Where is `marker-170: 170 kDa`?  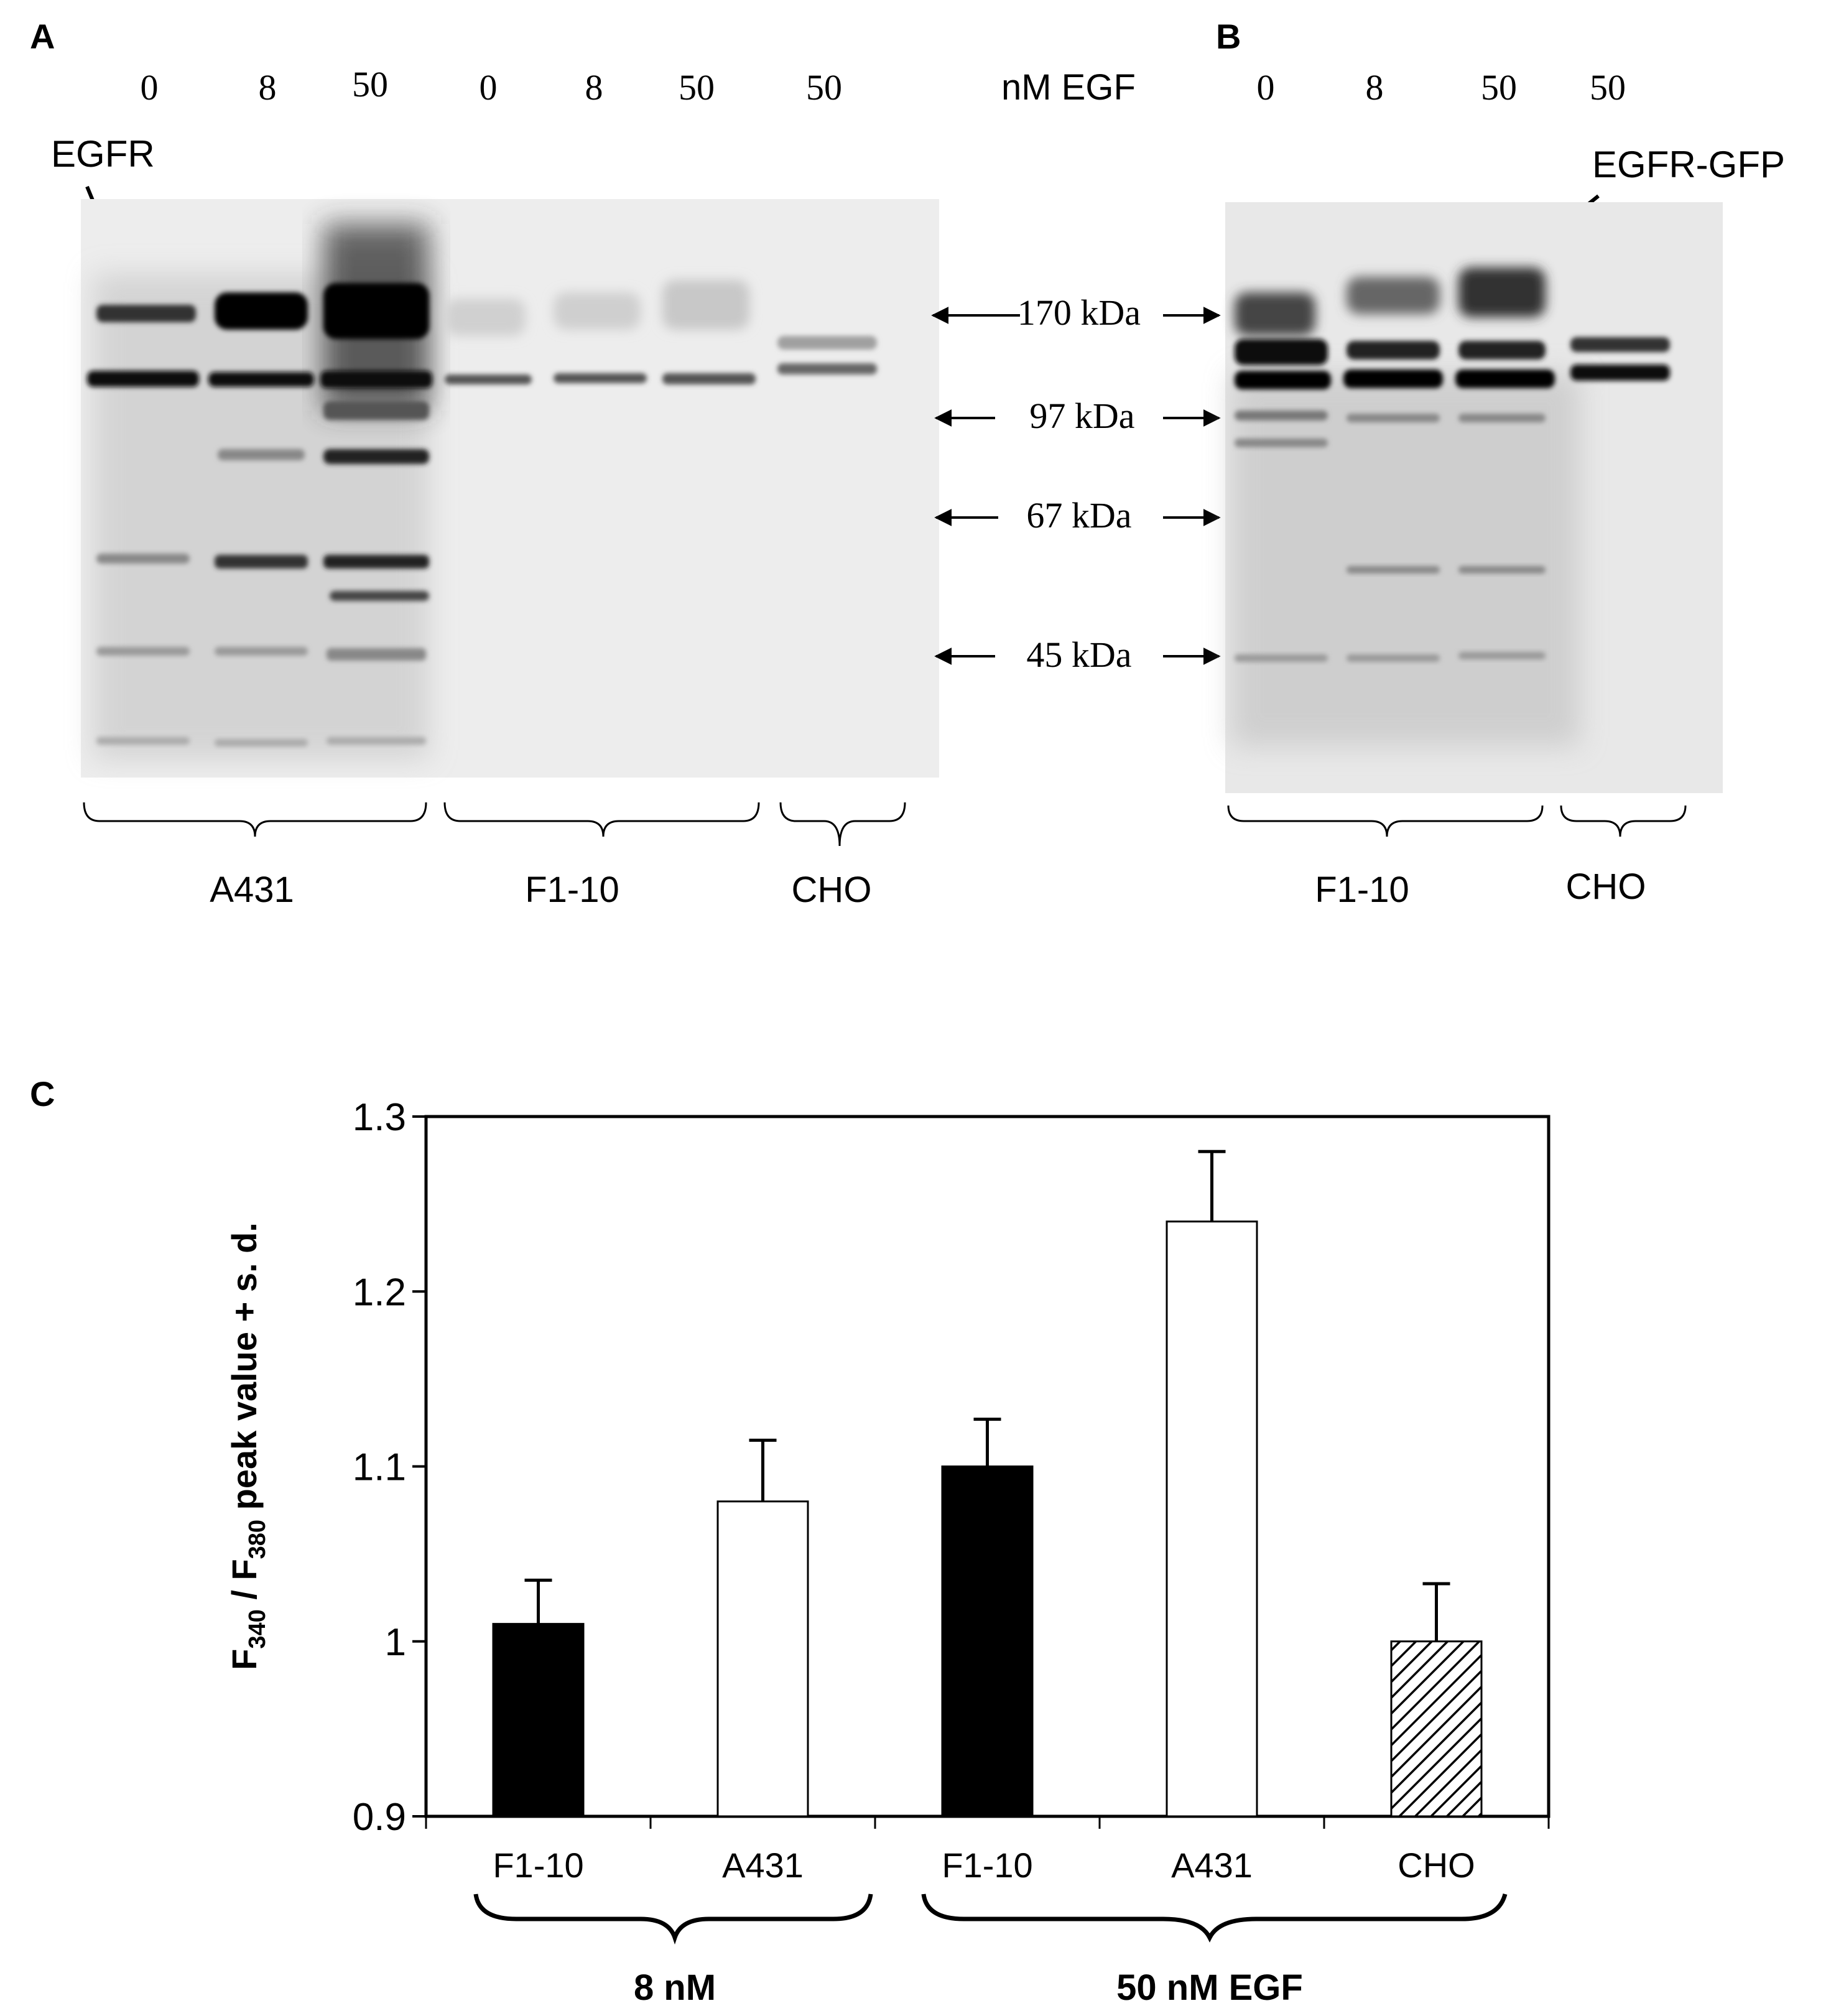
marker-170: 170 kDa is located at coordinates (1076, 312).